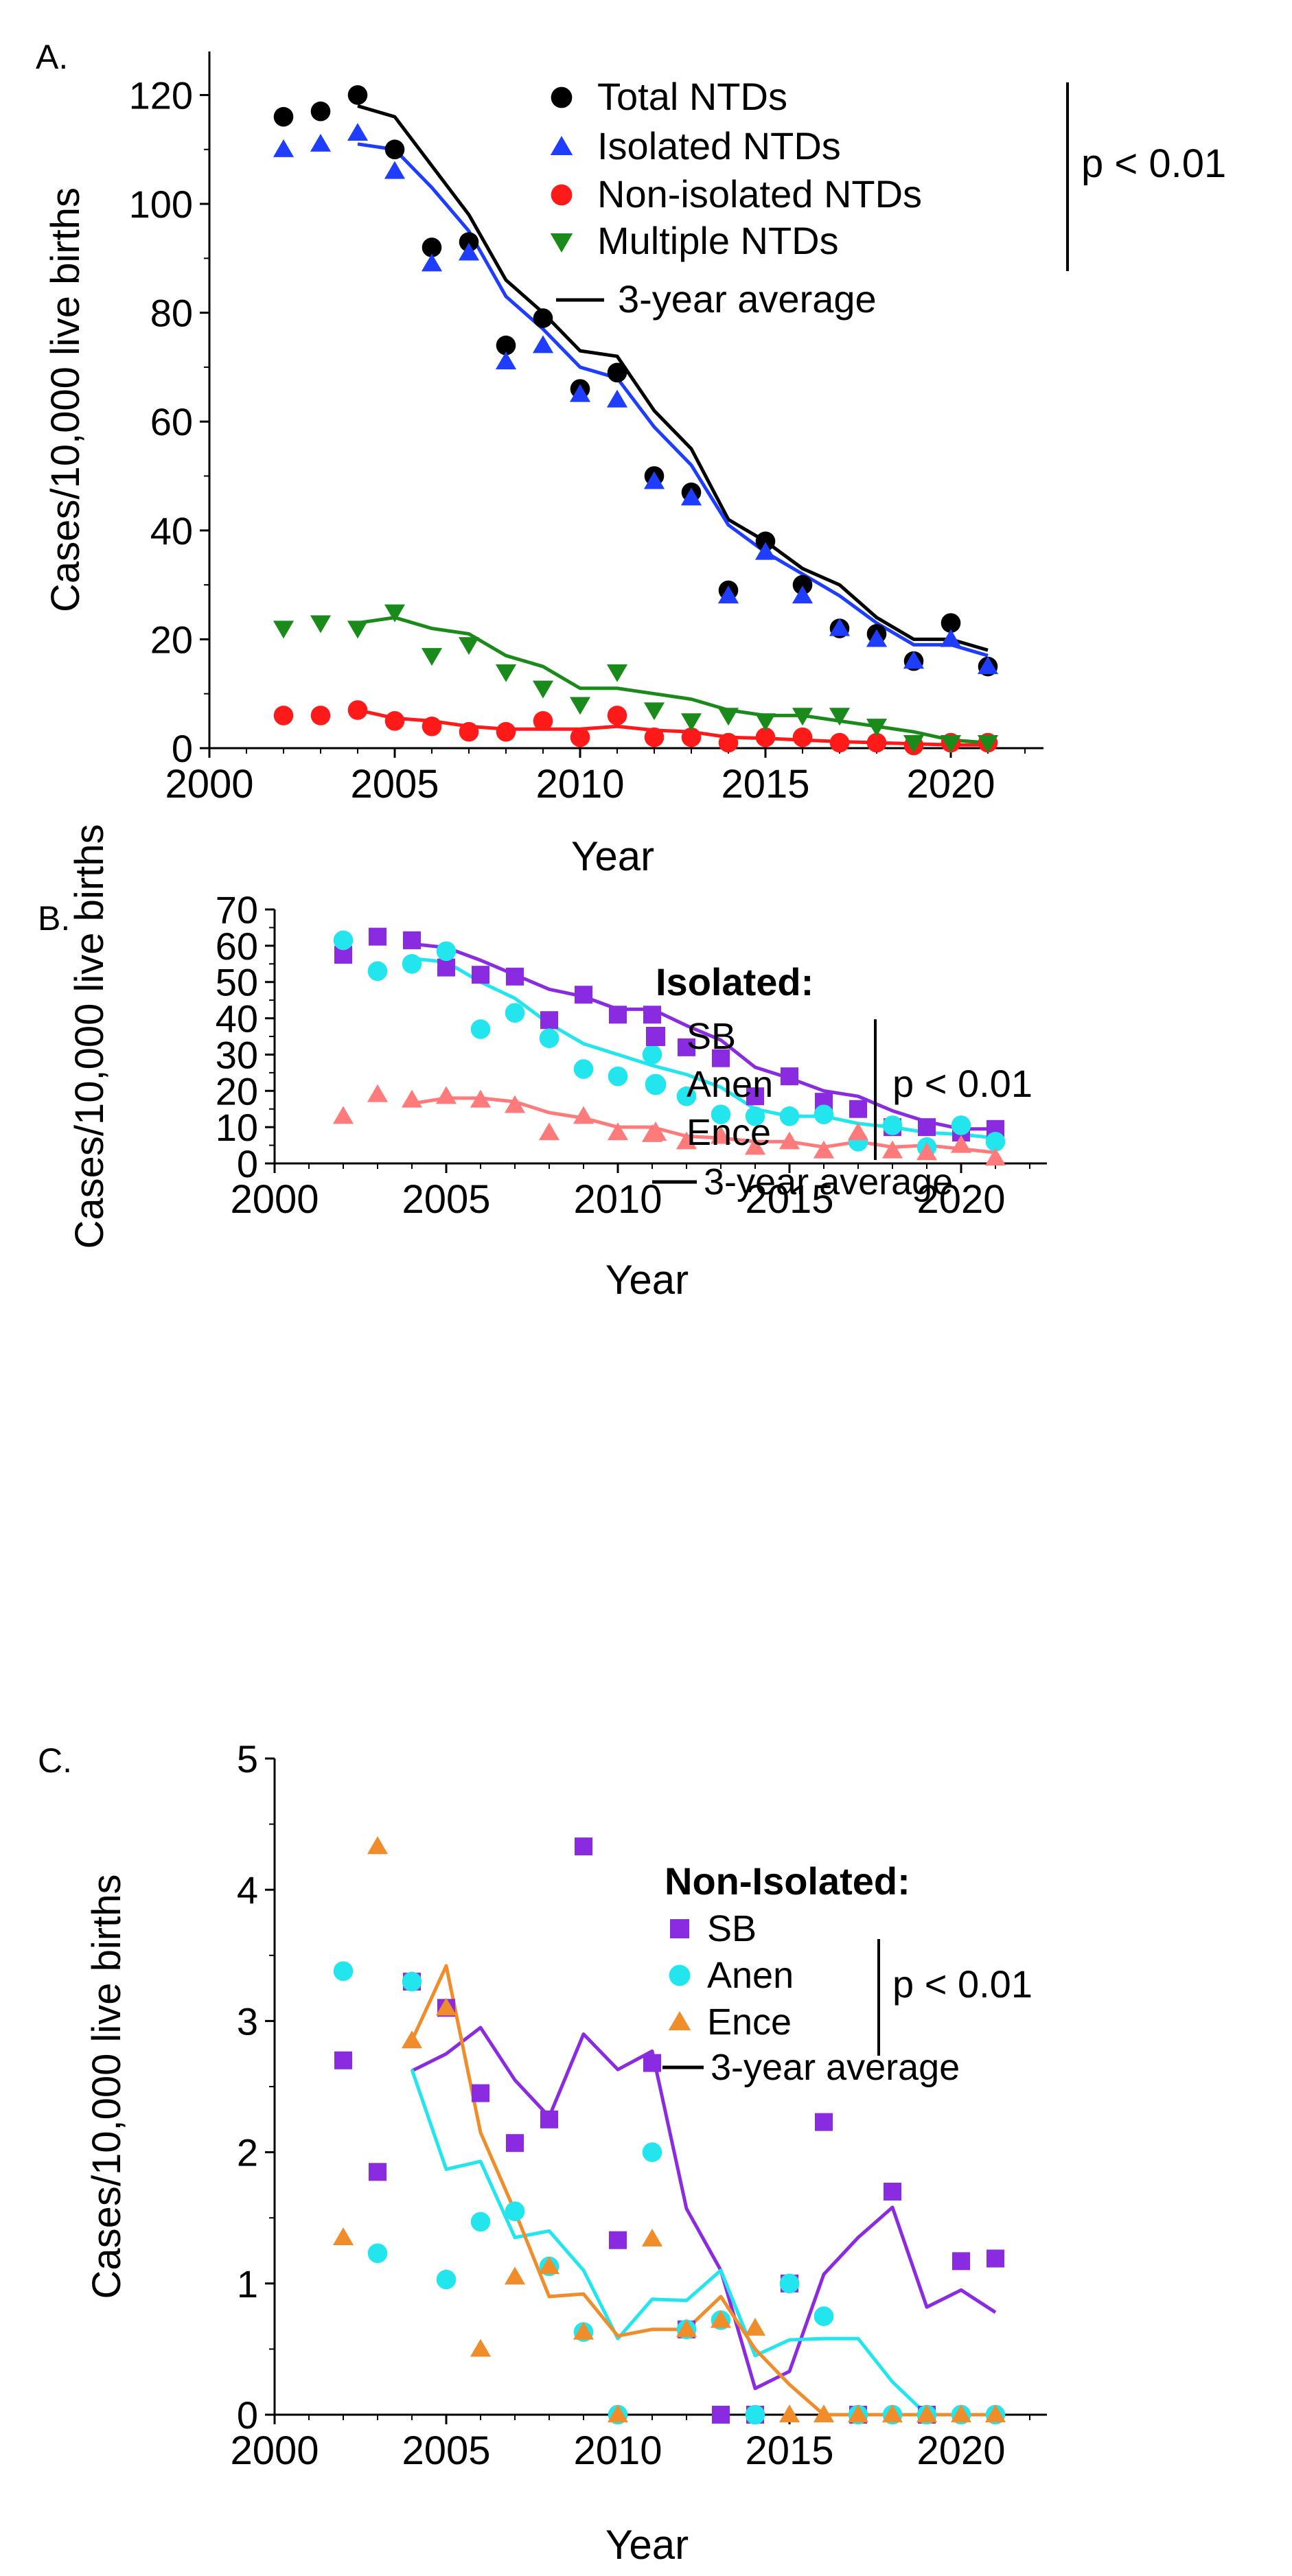 The image size is (1292, 2576). I want to click on y-tick-label: 20, so click(237, 1091).